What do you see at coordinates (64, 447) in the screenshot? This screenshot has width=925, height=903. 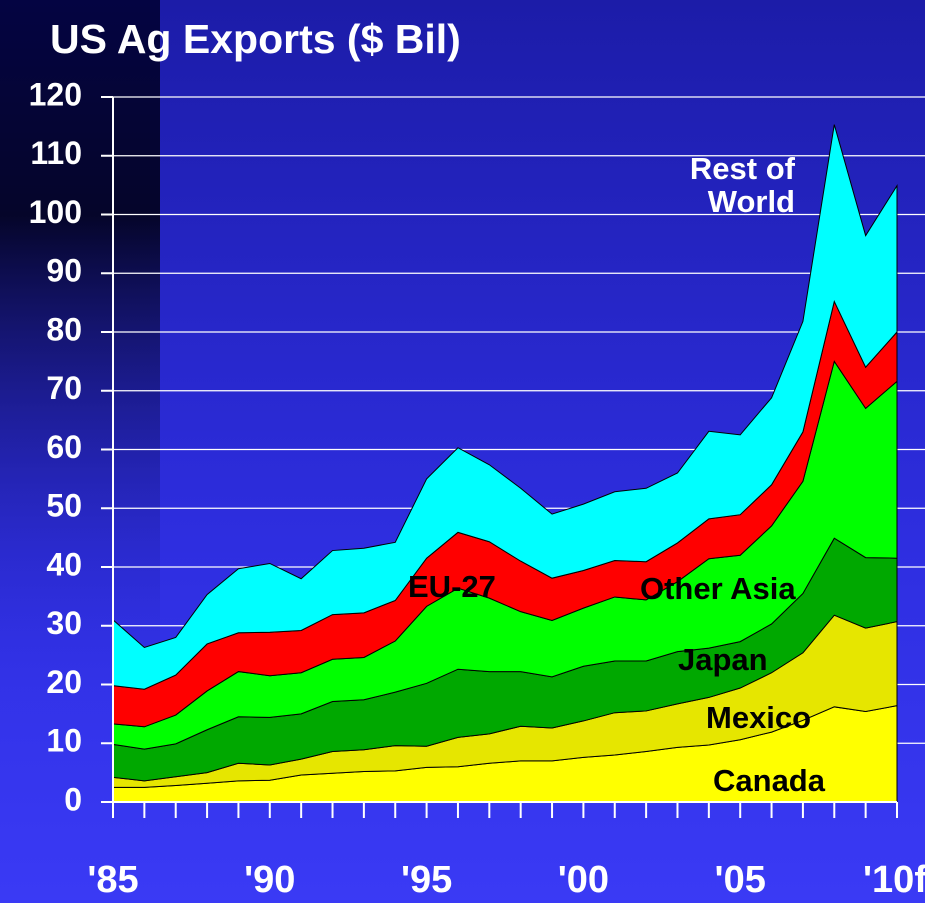 I see `y-tick-label: 60` at bounding box center [64, 447].